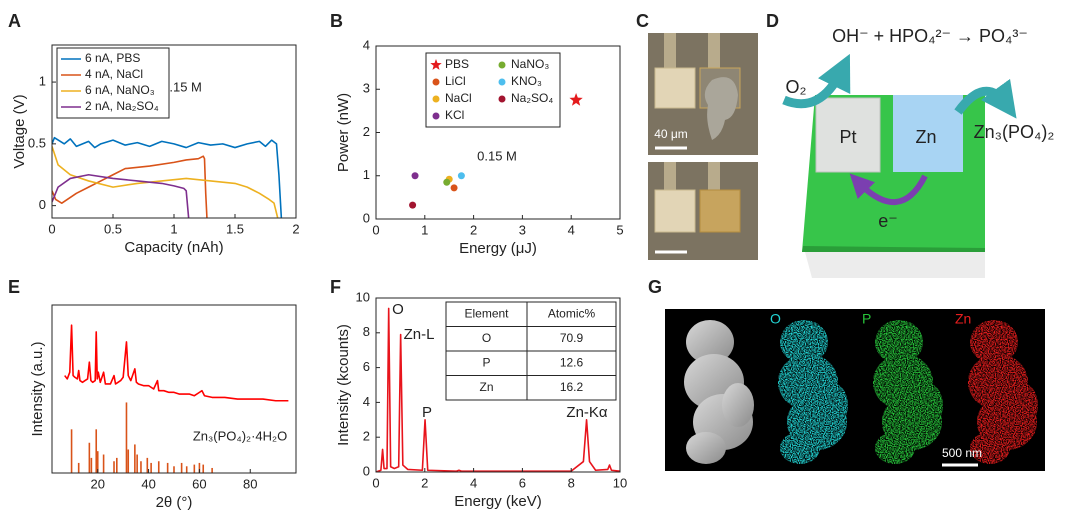 The width and height of the screenshot is (1066, 520). I want to click on channel-label: Zn, so click(963, 319).